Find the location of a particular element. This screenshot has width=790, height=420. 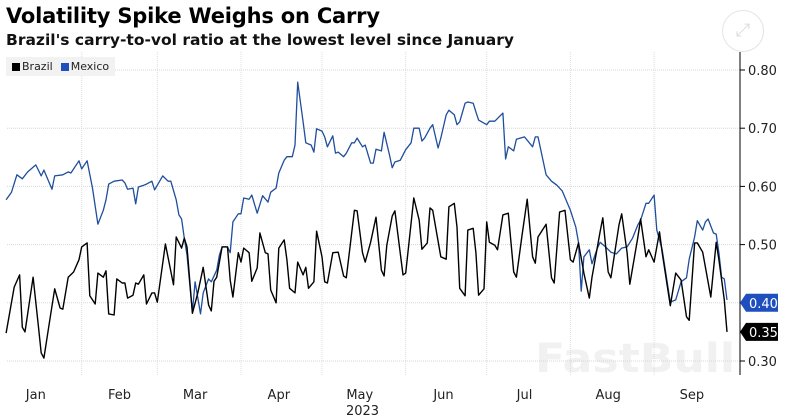

legend-swatch-brazil is located at coordinates (16, 66).